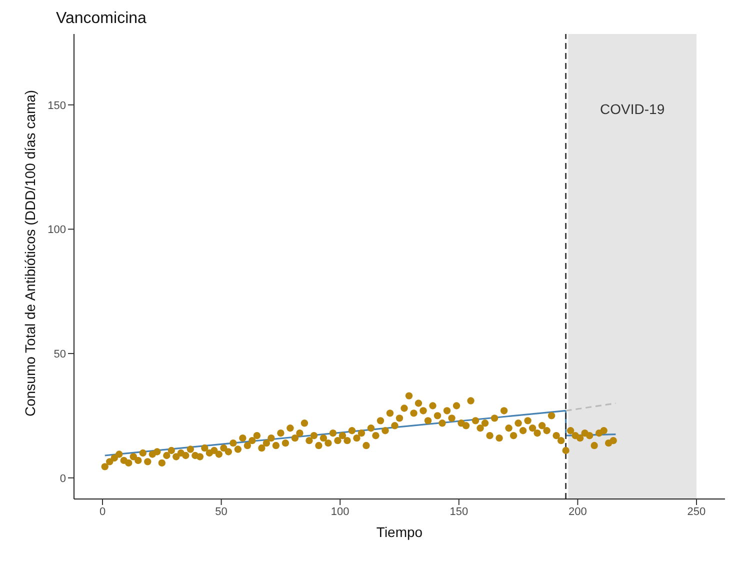 The height and width of the screenshot is (567, 743). What do you see at coordinates (63, 478) in the screenshot?
I see `y-tick-label: 0` at bounding box center [63, 478].